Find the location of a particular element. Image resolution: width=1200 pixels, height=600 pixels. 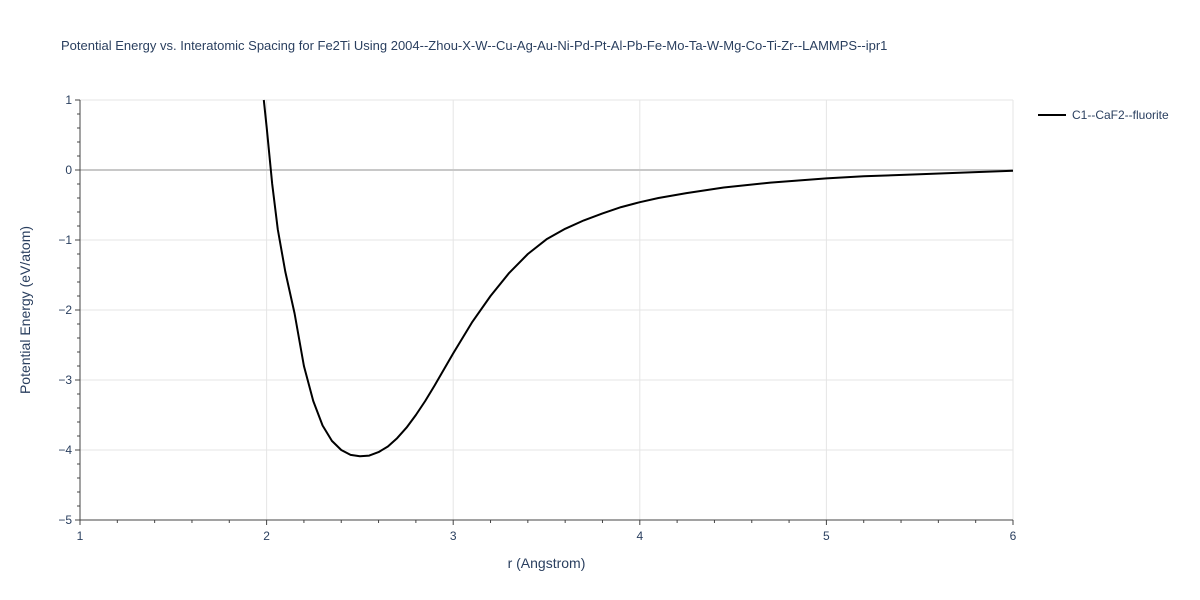

y-tick-label: 1 is located at coordinates (68, 100).